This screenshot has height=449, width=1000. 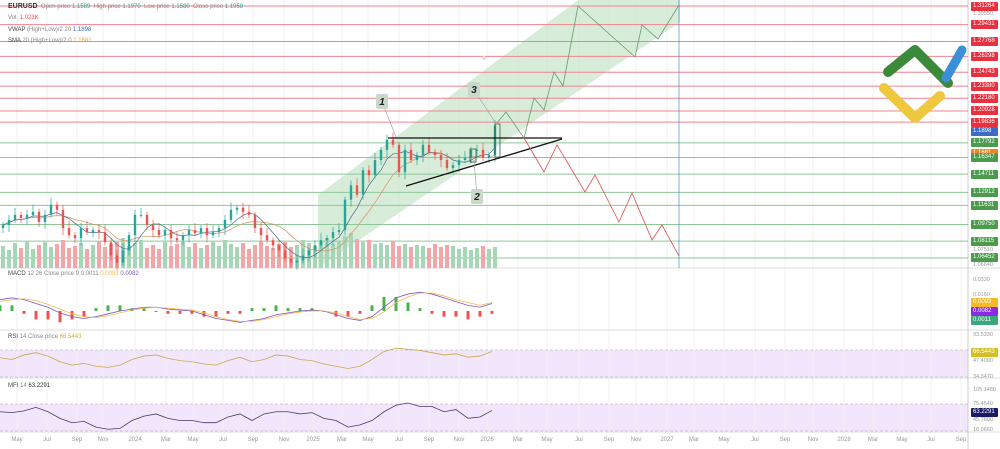 What do you see at coordinates (13, 18) in the screenshot?
I see `vol-label: Vol.` at bounding box center [13, 18].